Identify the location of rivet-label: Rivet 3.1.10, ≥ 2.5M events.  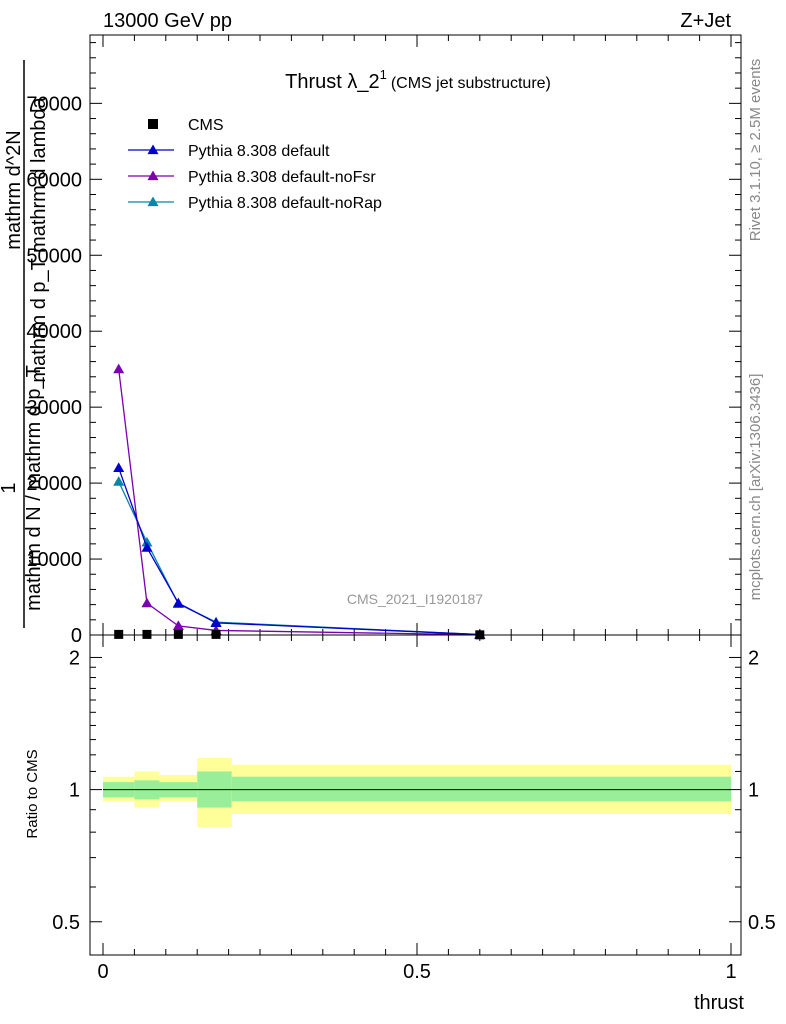
(755, 150).